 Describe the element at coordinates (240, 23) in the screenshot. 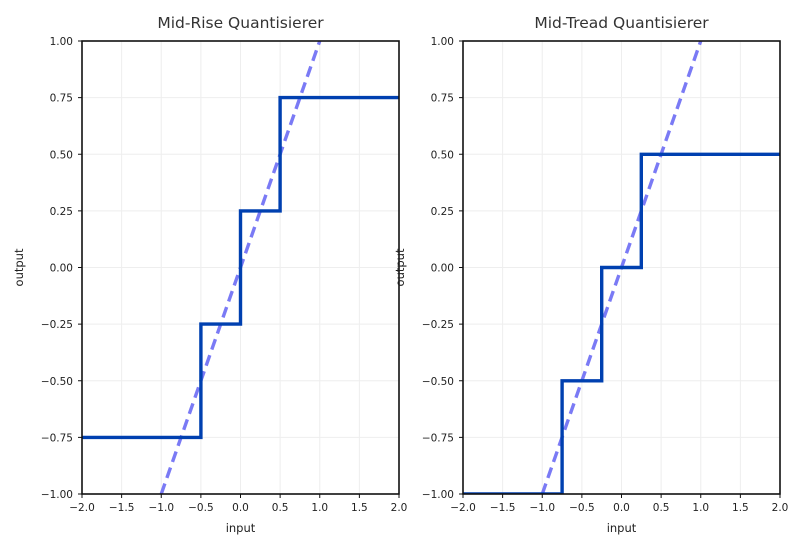

I see `chart-title: Mid-Rise Quantisierer` at that location.